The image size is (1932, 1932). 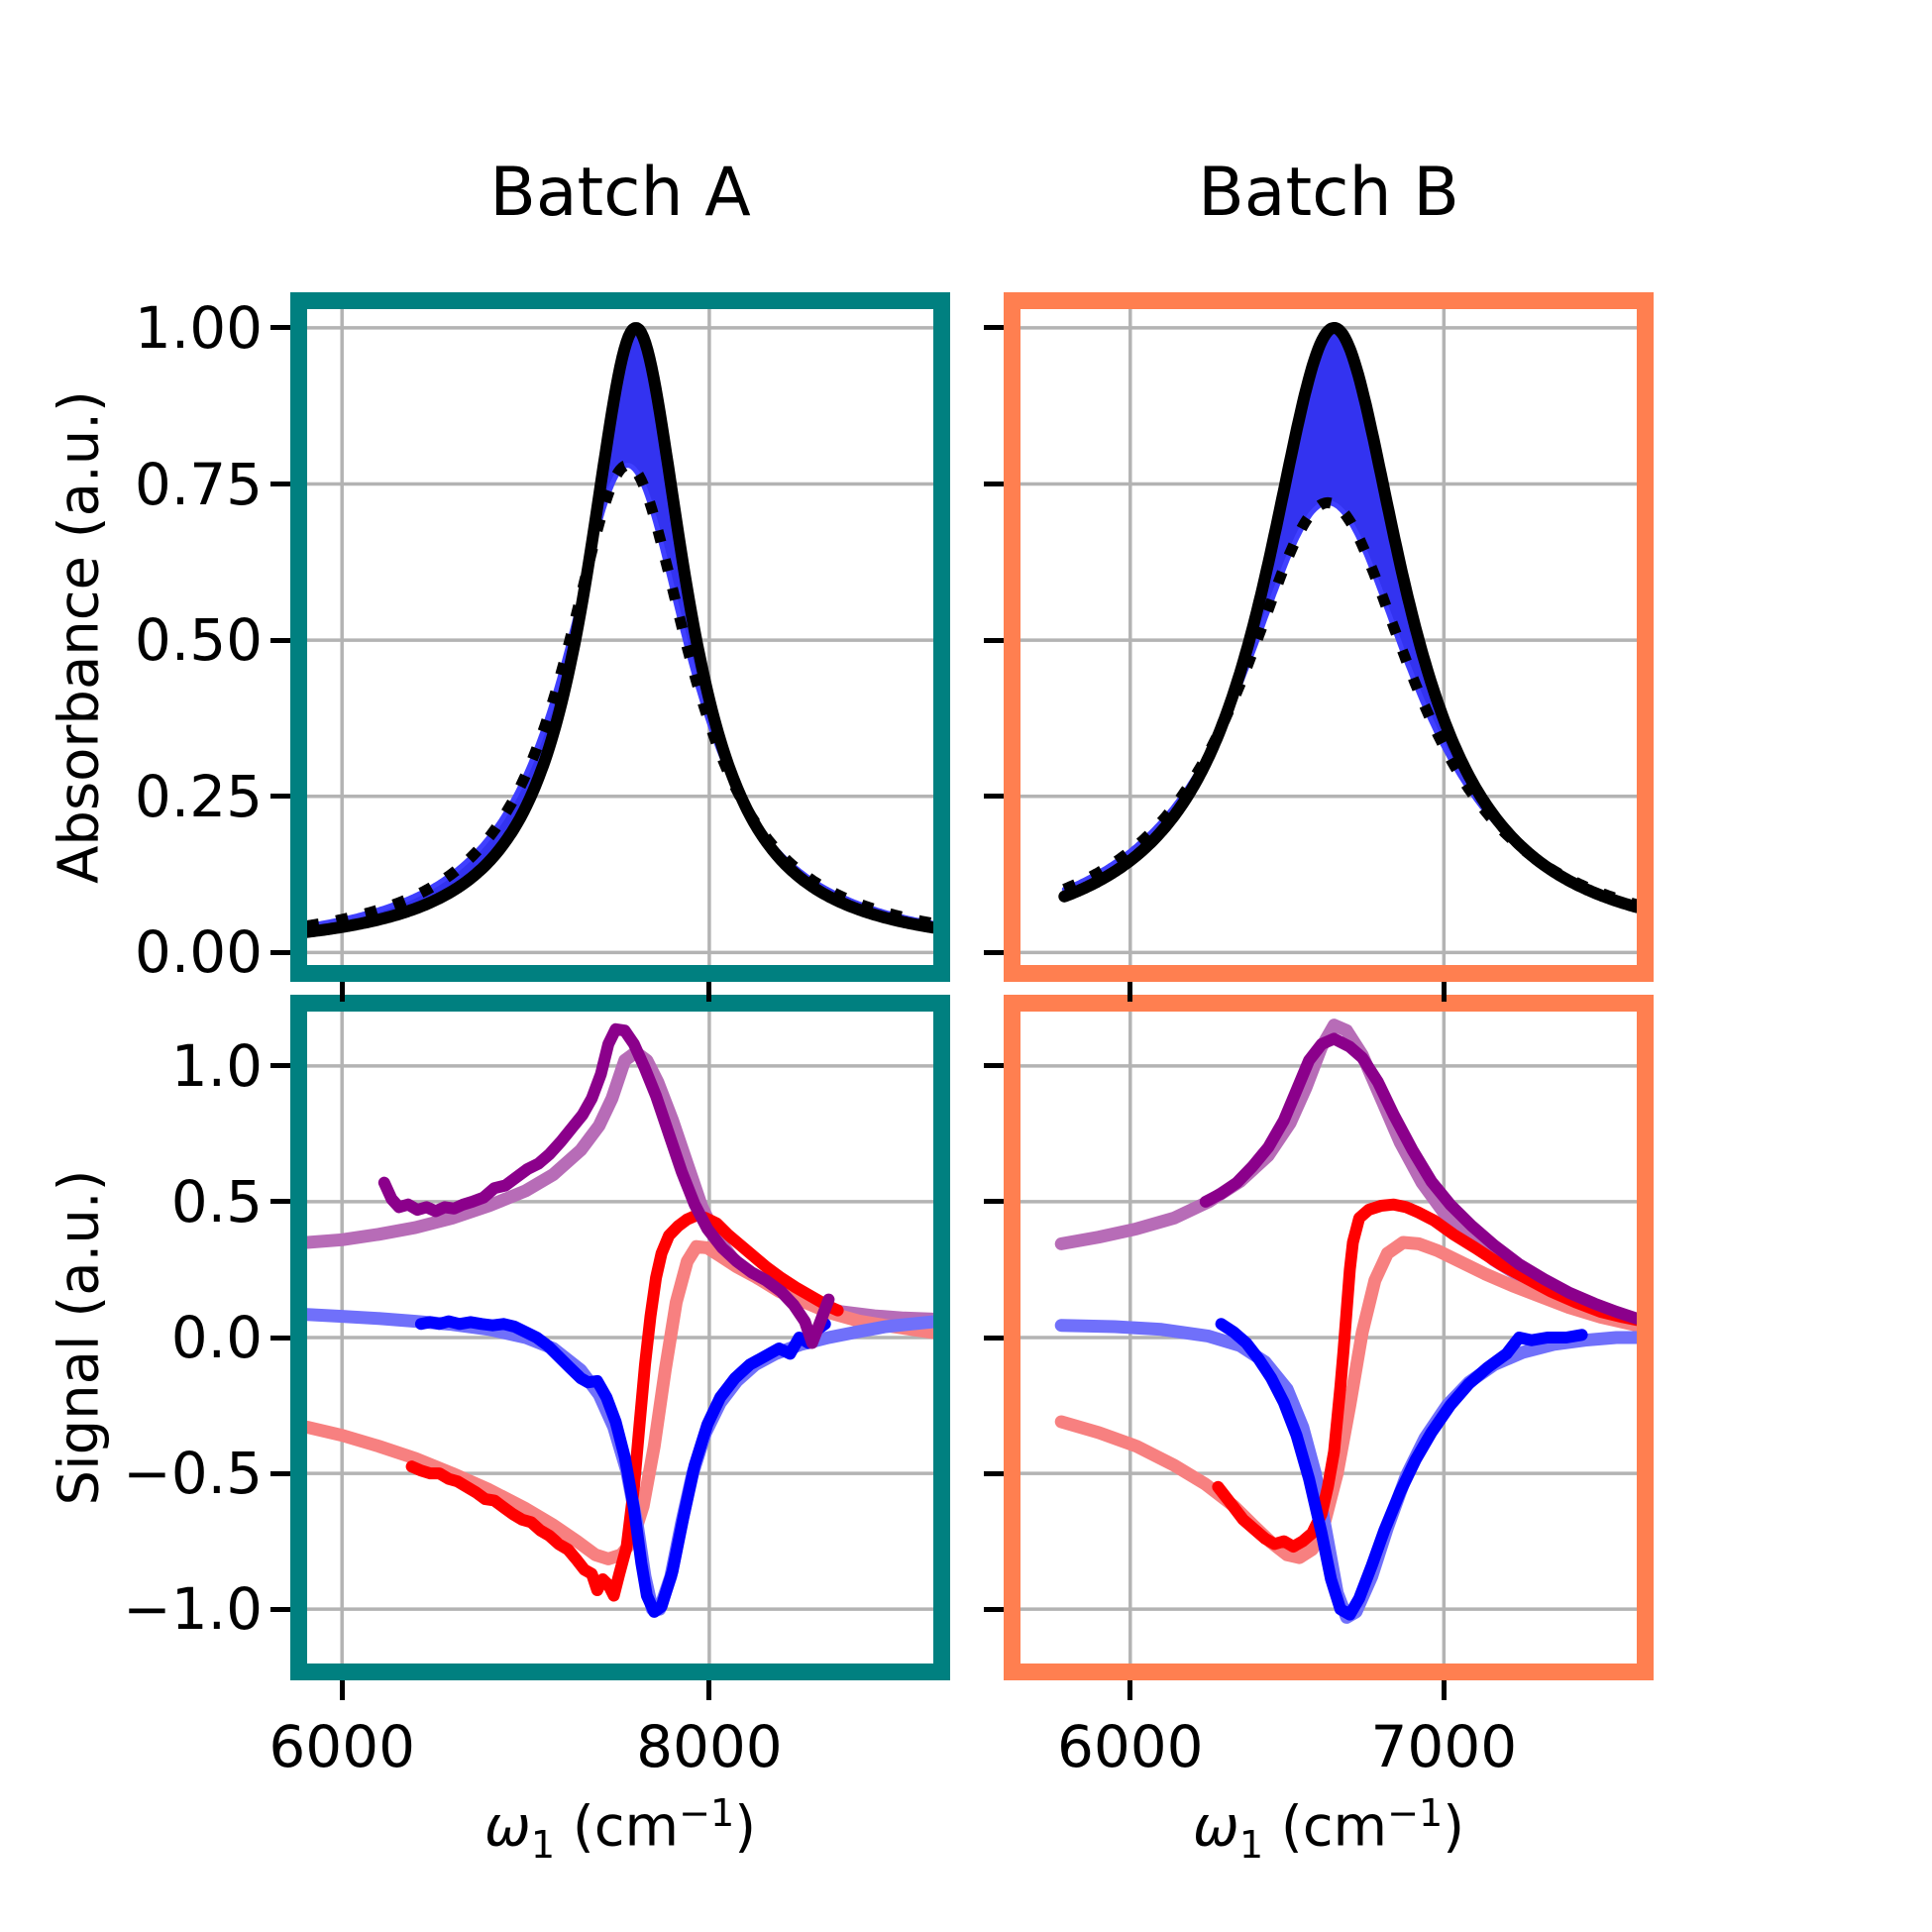 I want to click on y-tick-label-0.00: 0.00, so click(x=199, y=953).